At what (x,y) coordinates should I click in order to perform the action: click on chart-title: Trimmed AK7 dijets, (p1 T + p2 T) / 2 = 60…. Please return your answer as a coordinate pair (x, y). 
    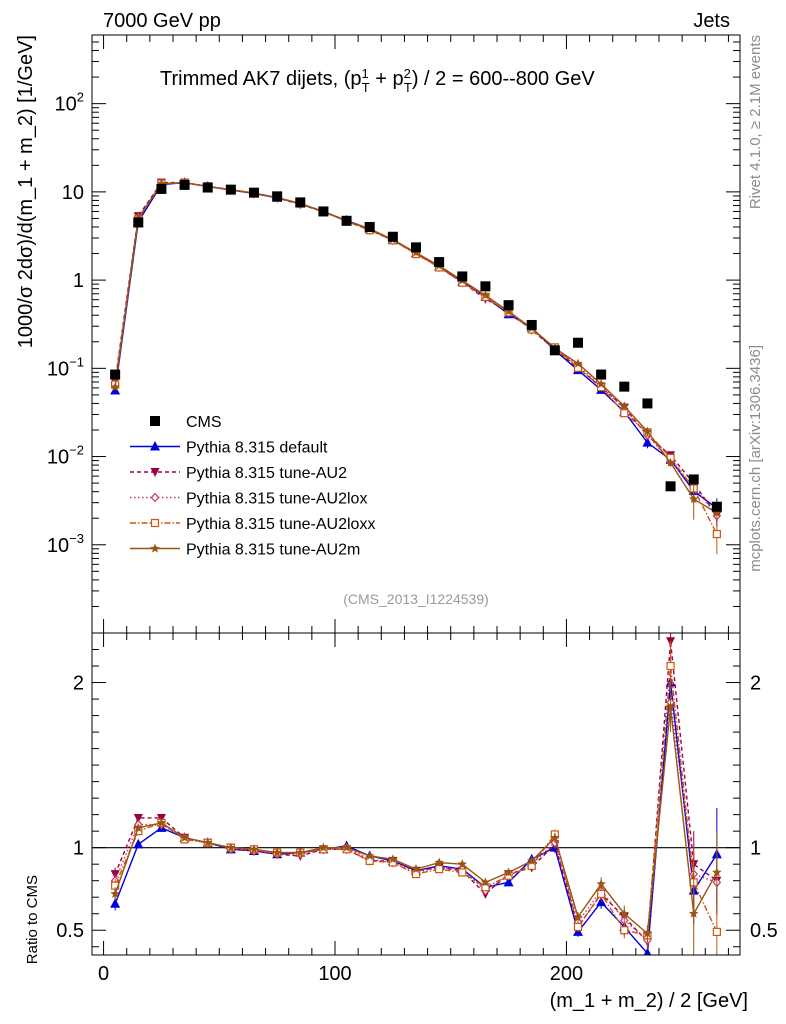
    Looking at the image, I should click on (377, 80).